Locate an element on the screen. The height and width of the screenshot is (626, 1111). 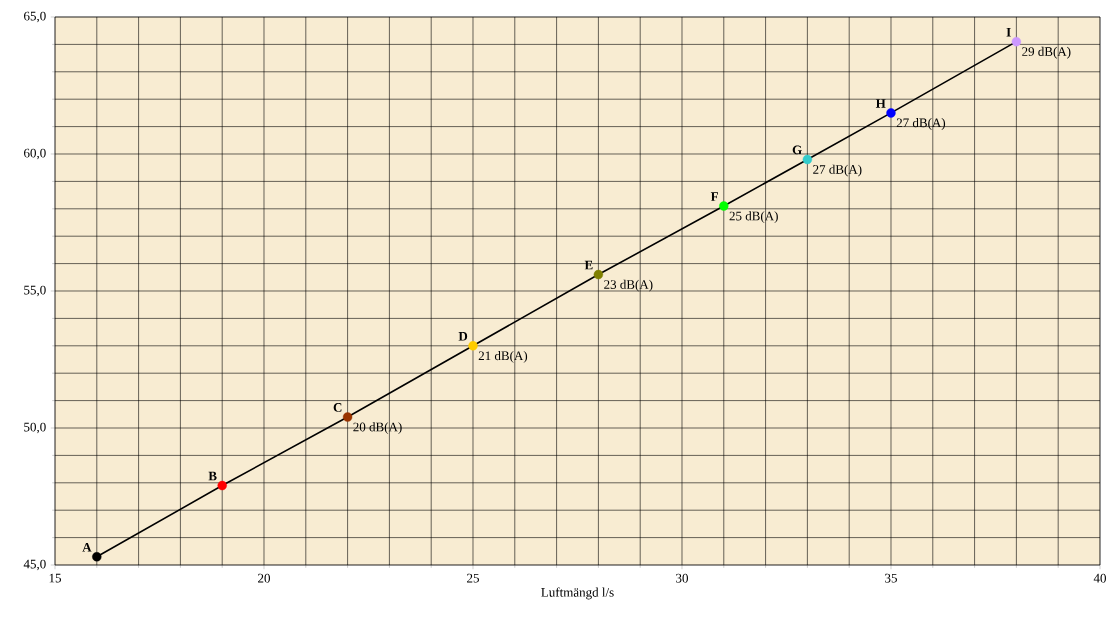
x-tick-label: 25 is located at coordinates (473, 578).